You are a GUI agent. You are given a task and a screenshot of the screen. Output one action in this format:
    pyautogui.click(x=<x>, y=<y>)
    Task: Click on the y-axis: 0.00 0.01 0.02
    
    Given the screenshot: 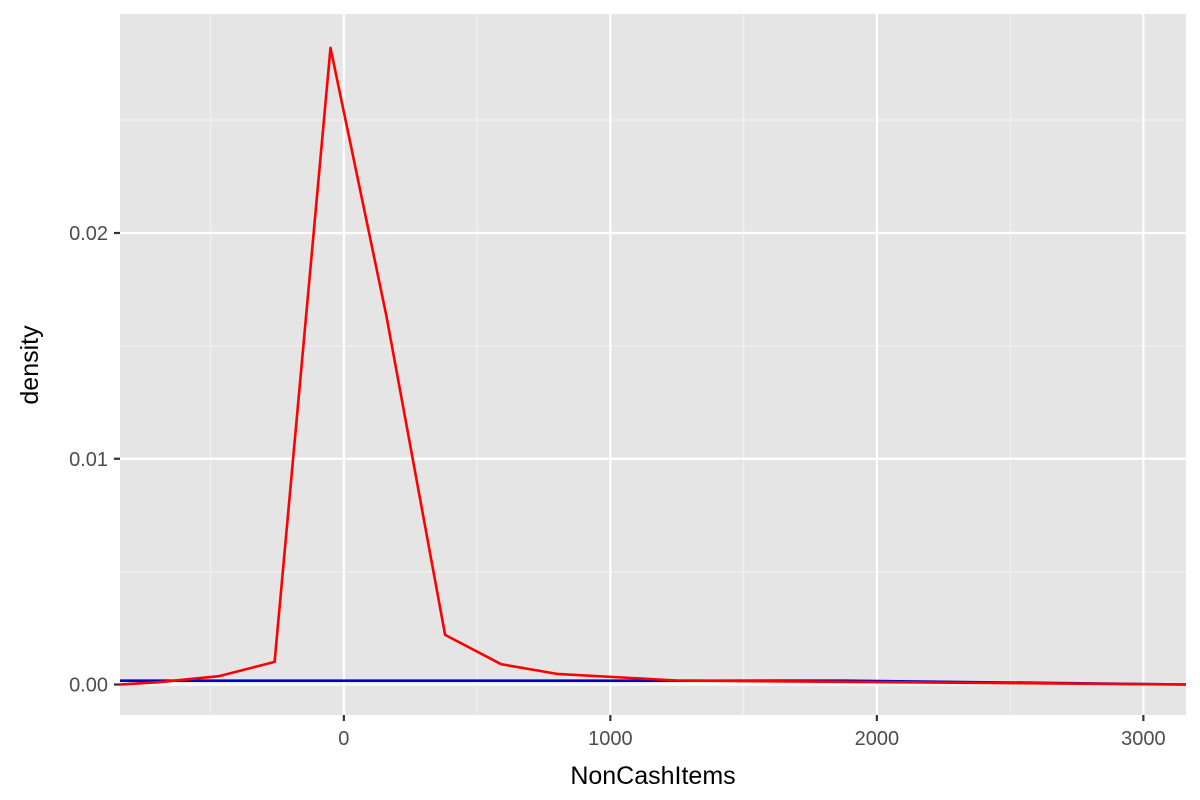 What is the action you would take?
    pyautogui.click(x=94, y=460)
    